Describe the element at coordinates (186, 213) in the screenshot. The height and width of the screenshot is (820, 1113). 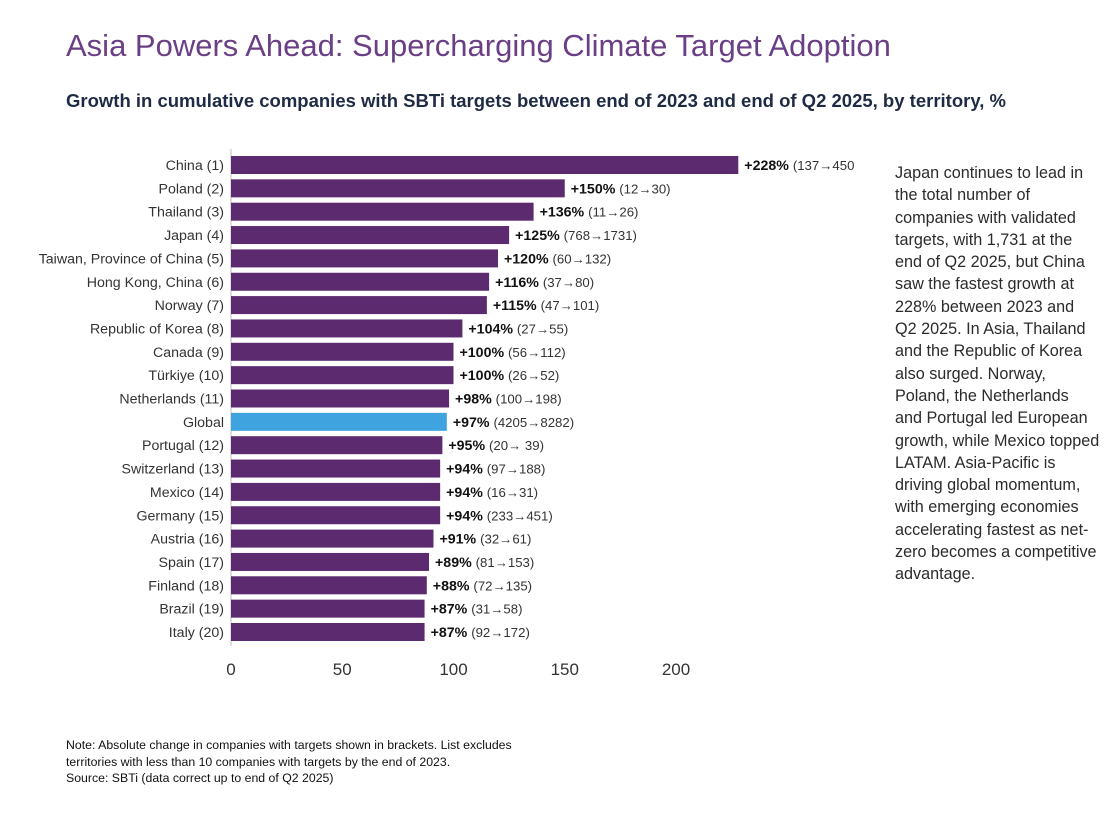
I see `category-label: Thailand (3)` at that location.